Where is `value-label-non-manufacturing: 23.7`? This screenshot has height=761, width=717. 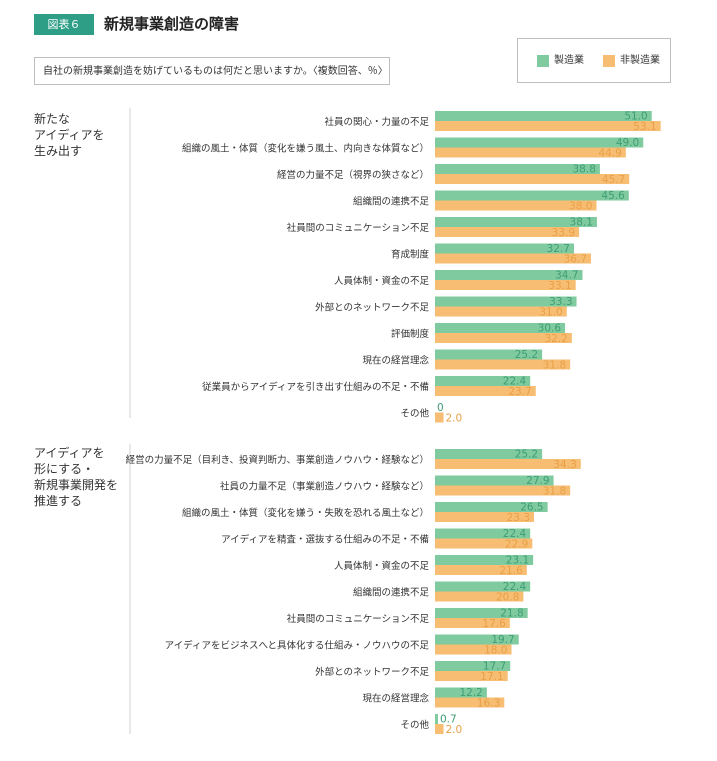 value-label-non-manufacturing: 23.7 is located at coordinates (519, 392).